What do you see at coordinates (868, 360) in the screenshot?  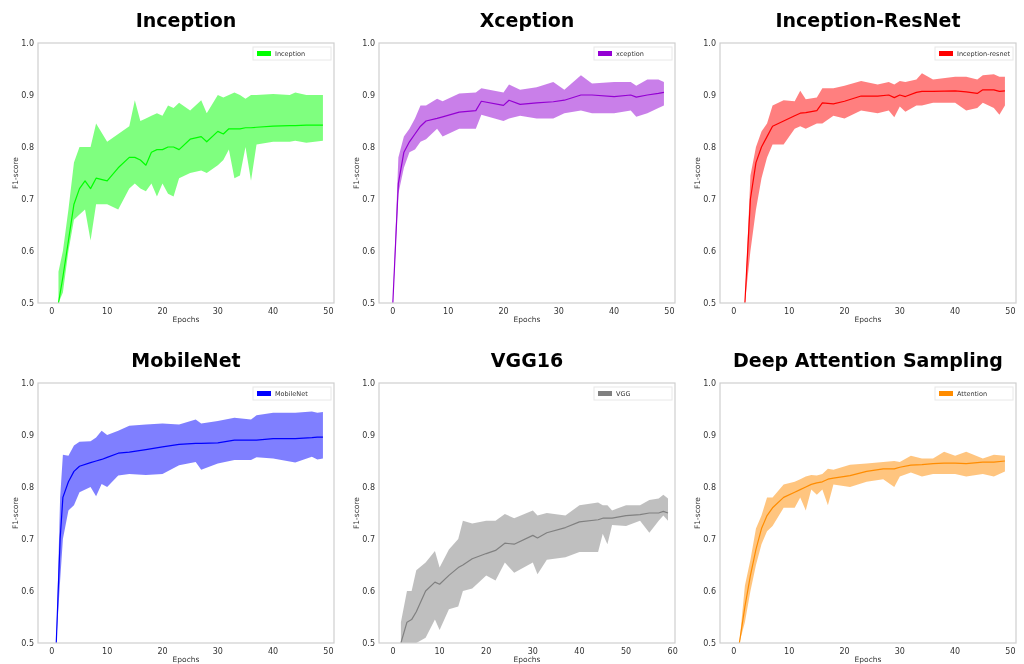 I see `chart-title: Deep Attention Sampling` at bounding box center [868, 360].